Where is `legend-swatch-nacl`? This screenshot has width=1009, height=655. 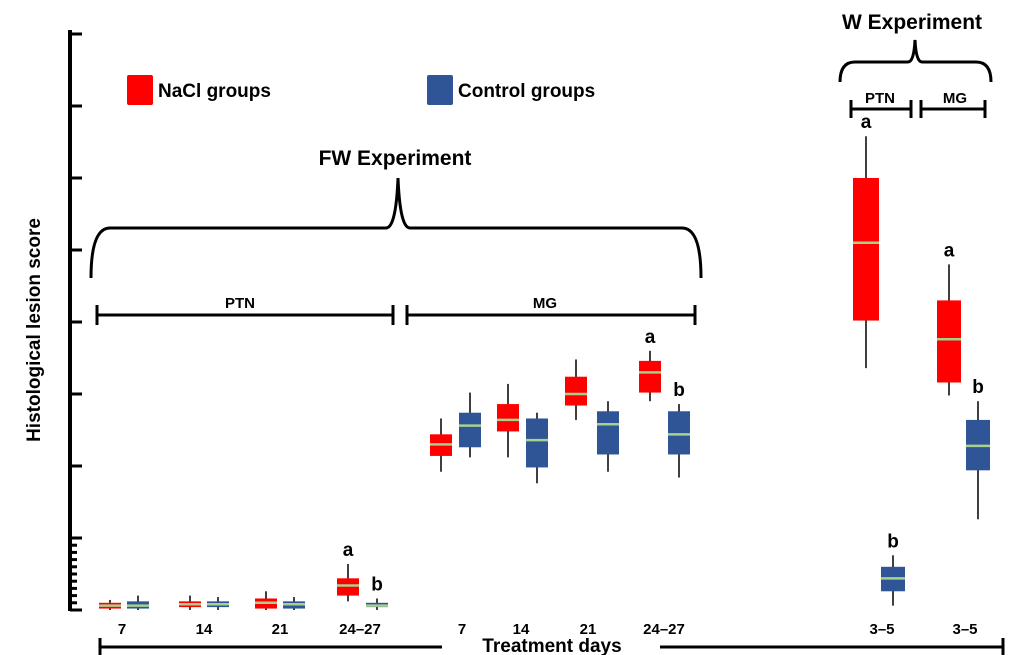
legend-swatch-nacl is located at coordinates (140, 90).